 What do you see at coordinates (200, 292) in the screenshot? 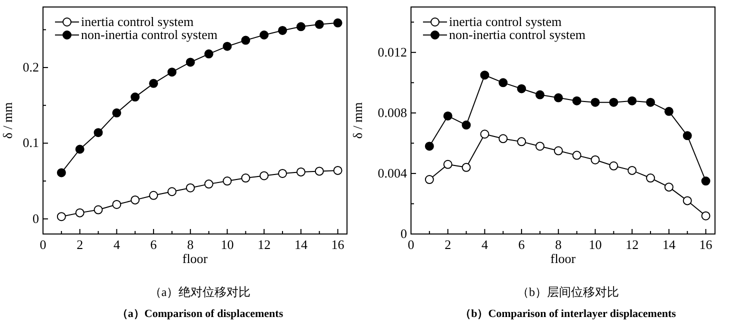
I see `text: （a）绝对位移对比` at bounding box center [200, 292].